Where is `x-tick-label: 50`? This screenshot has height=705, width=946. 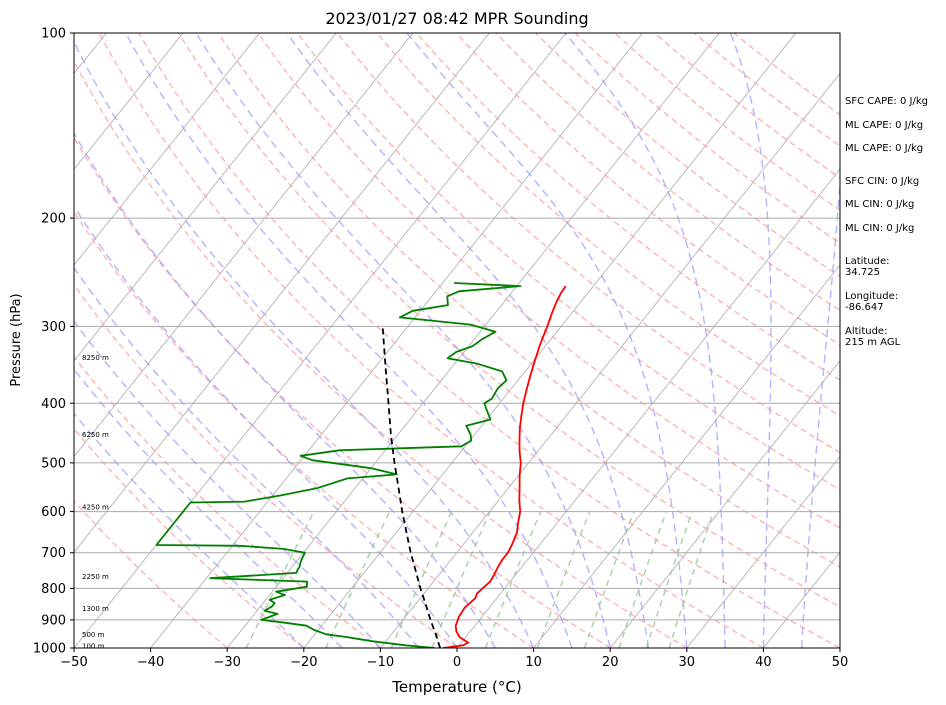
x-tick-label: 50 is located at coordinates (840, 662).